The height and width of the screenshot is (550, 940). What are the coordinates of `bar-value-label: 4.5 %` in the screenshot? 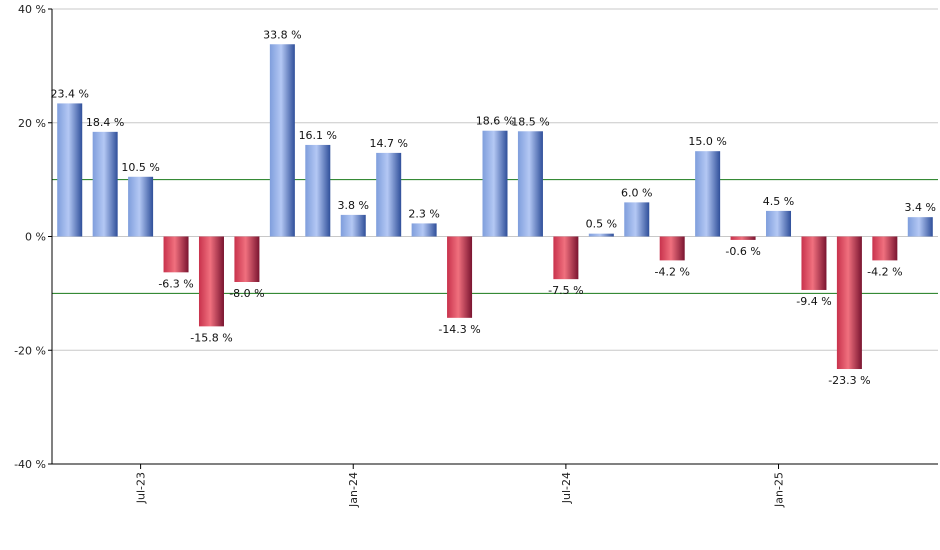 It's located at (778, 201).